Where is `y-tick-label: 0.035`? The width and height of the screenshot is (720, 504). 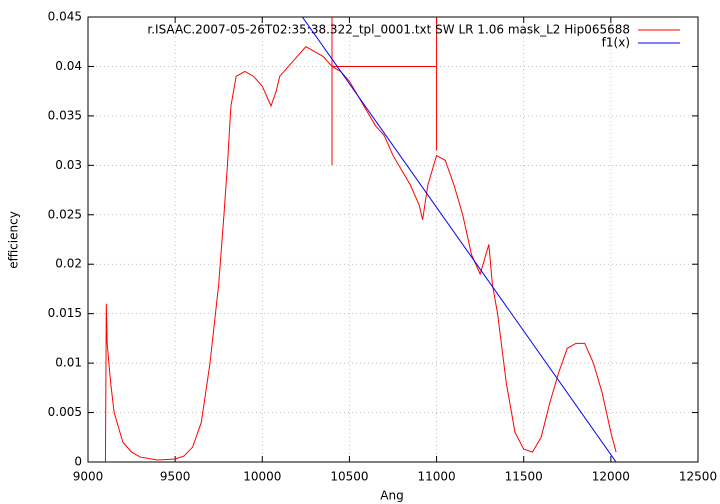
y-tick-label: 0.035 is located at coordinates (65, 115).